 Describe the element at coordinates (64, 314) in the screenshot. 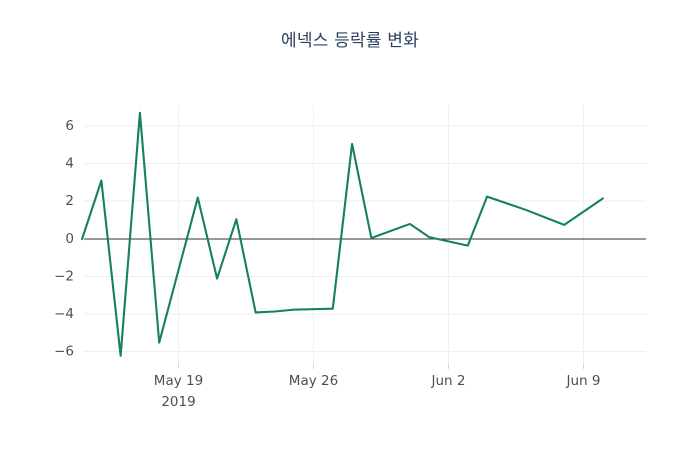

I see `y-tick-label: −4` at that location.